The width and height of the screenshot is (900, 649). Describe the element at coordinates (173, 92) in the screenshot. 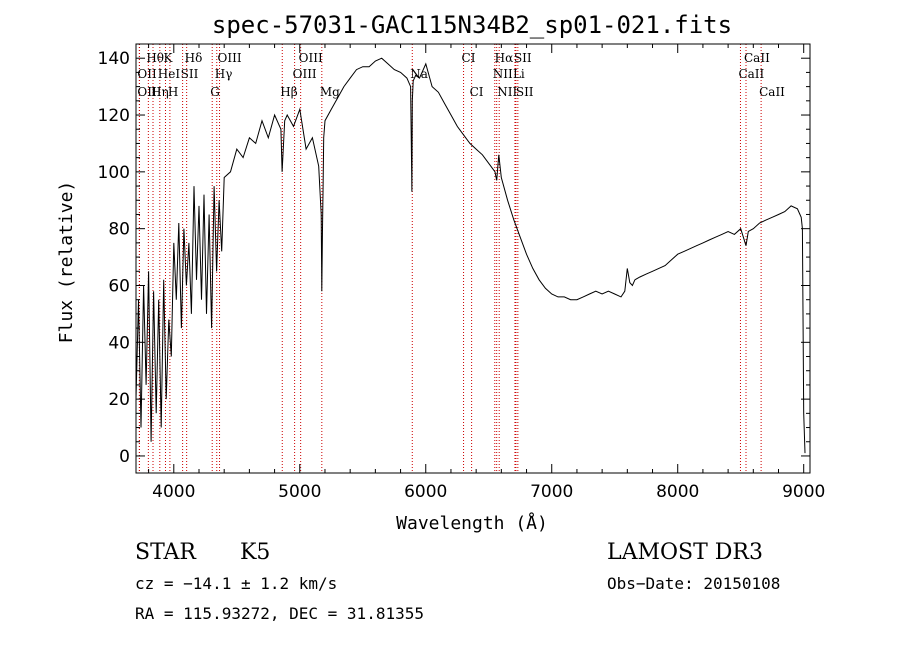

I see `line-label-7: H` at that location.